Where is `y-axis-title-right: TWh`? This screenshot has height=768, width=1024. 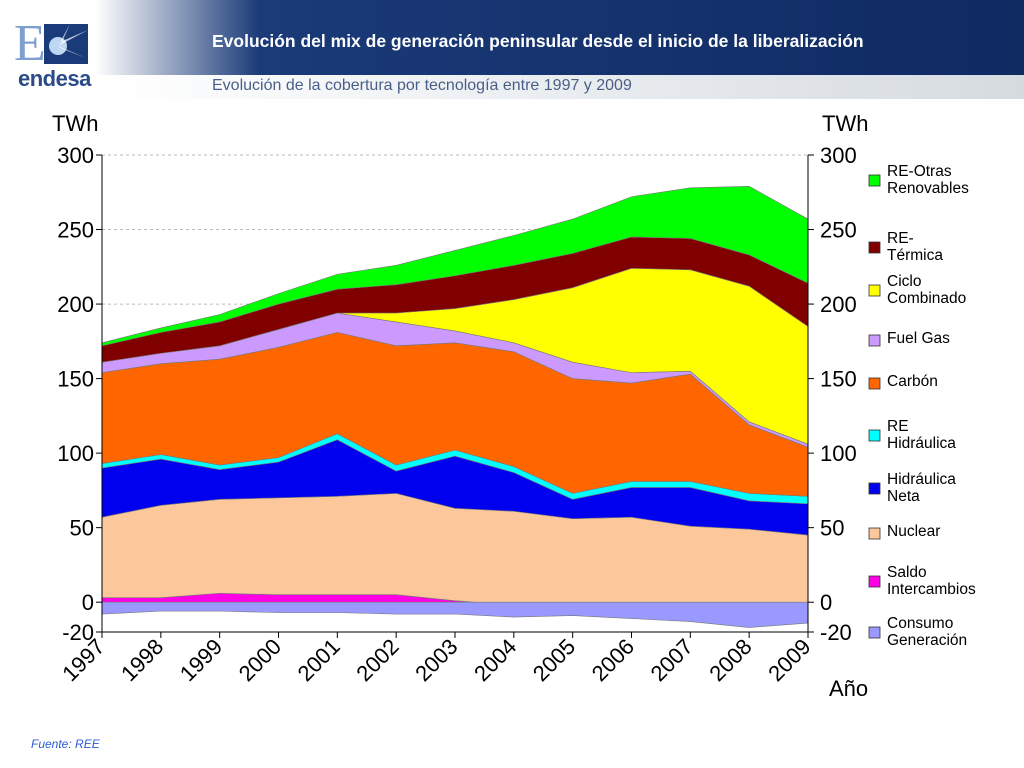
y-axis-title-right: TWh is located at coordinates (845, 123).